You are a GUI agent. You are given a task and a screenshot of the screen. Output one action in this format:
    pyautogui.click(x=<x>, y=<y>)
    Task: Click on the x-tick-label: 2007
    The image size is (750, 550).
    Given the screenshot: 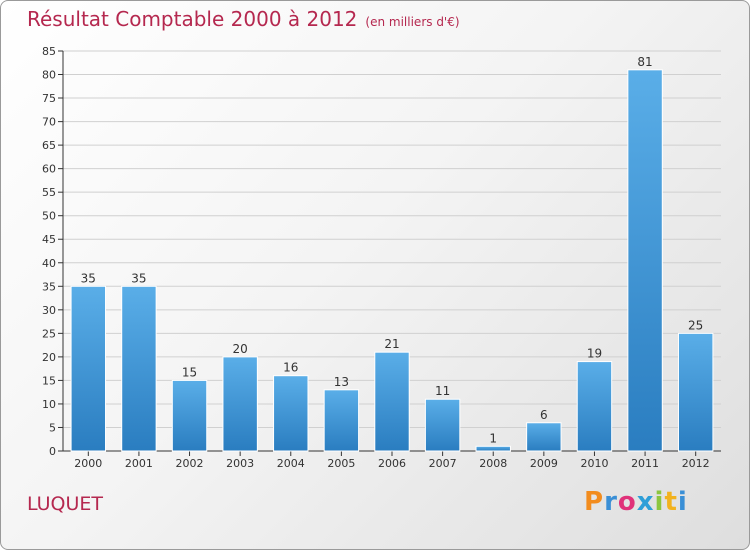 What is the action you would take?
    pyautogui.click(x=443, y=463)
    